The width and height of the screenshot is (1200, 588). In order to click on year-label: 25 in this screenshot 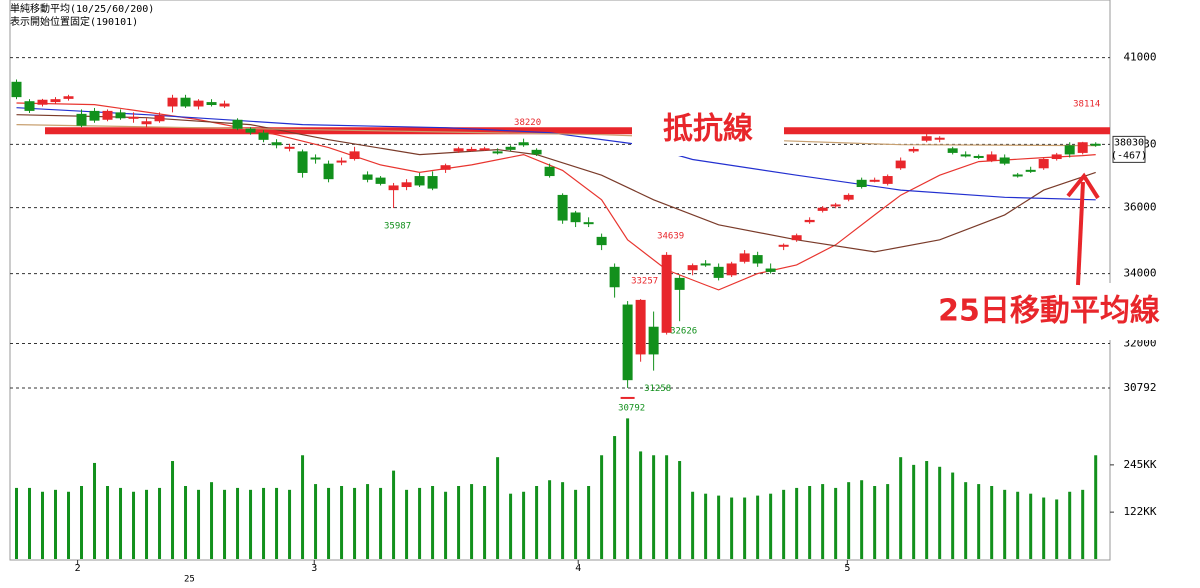, I will do `click(189, 580)`.